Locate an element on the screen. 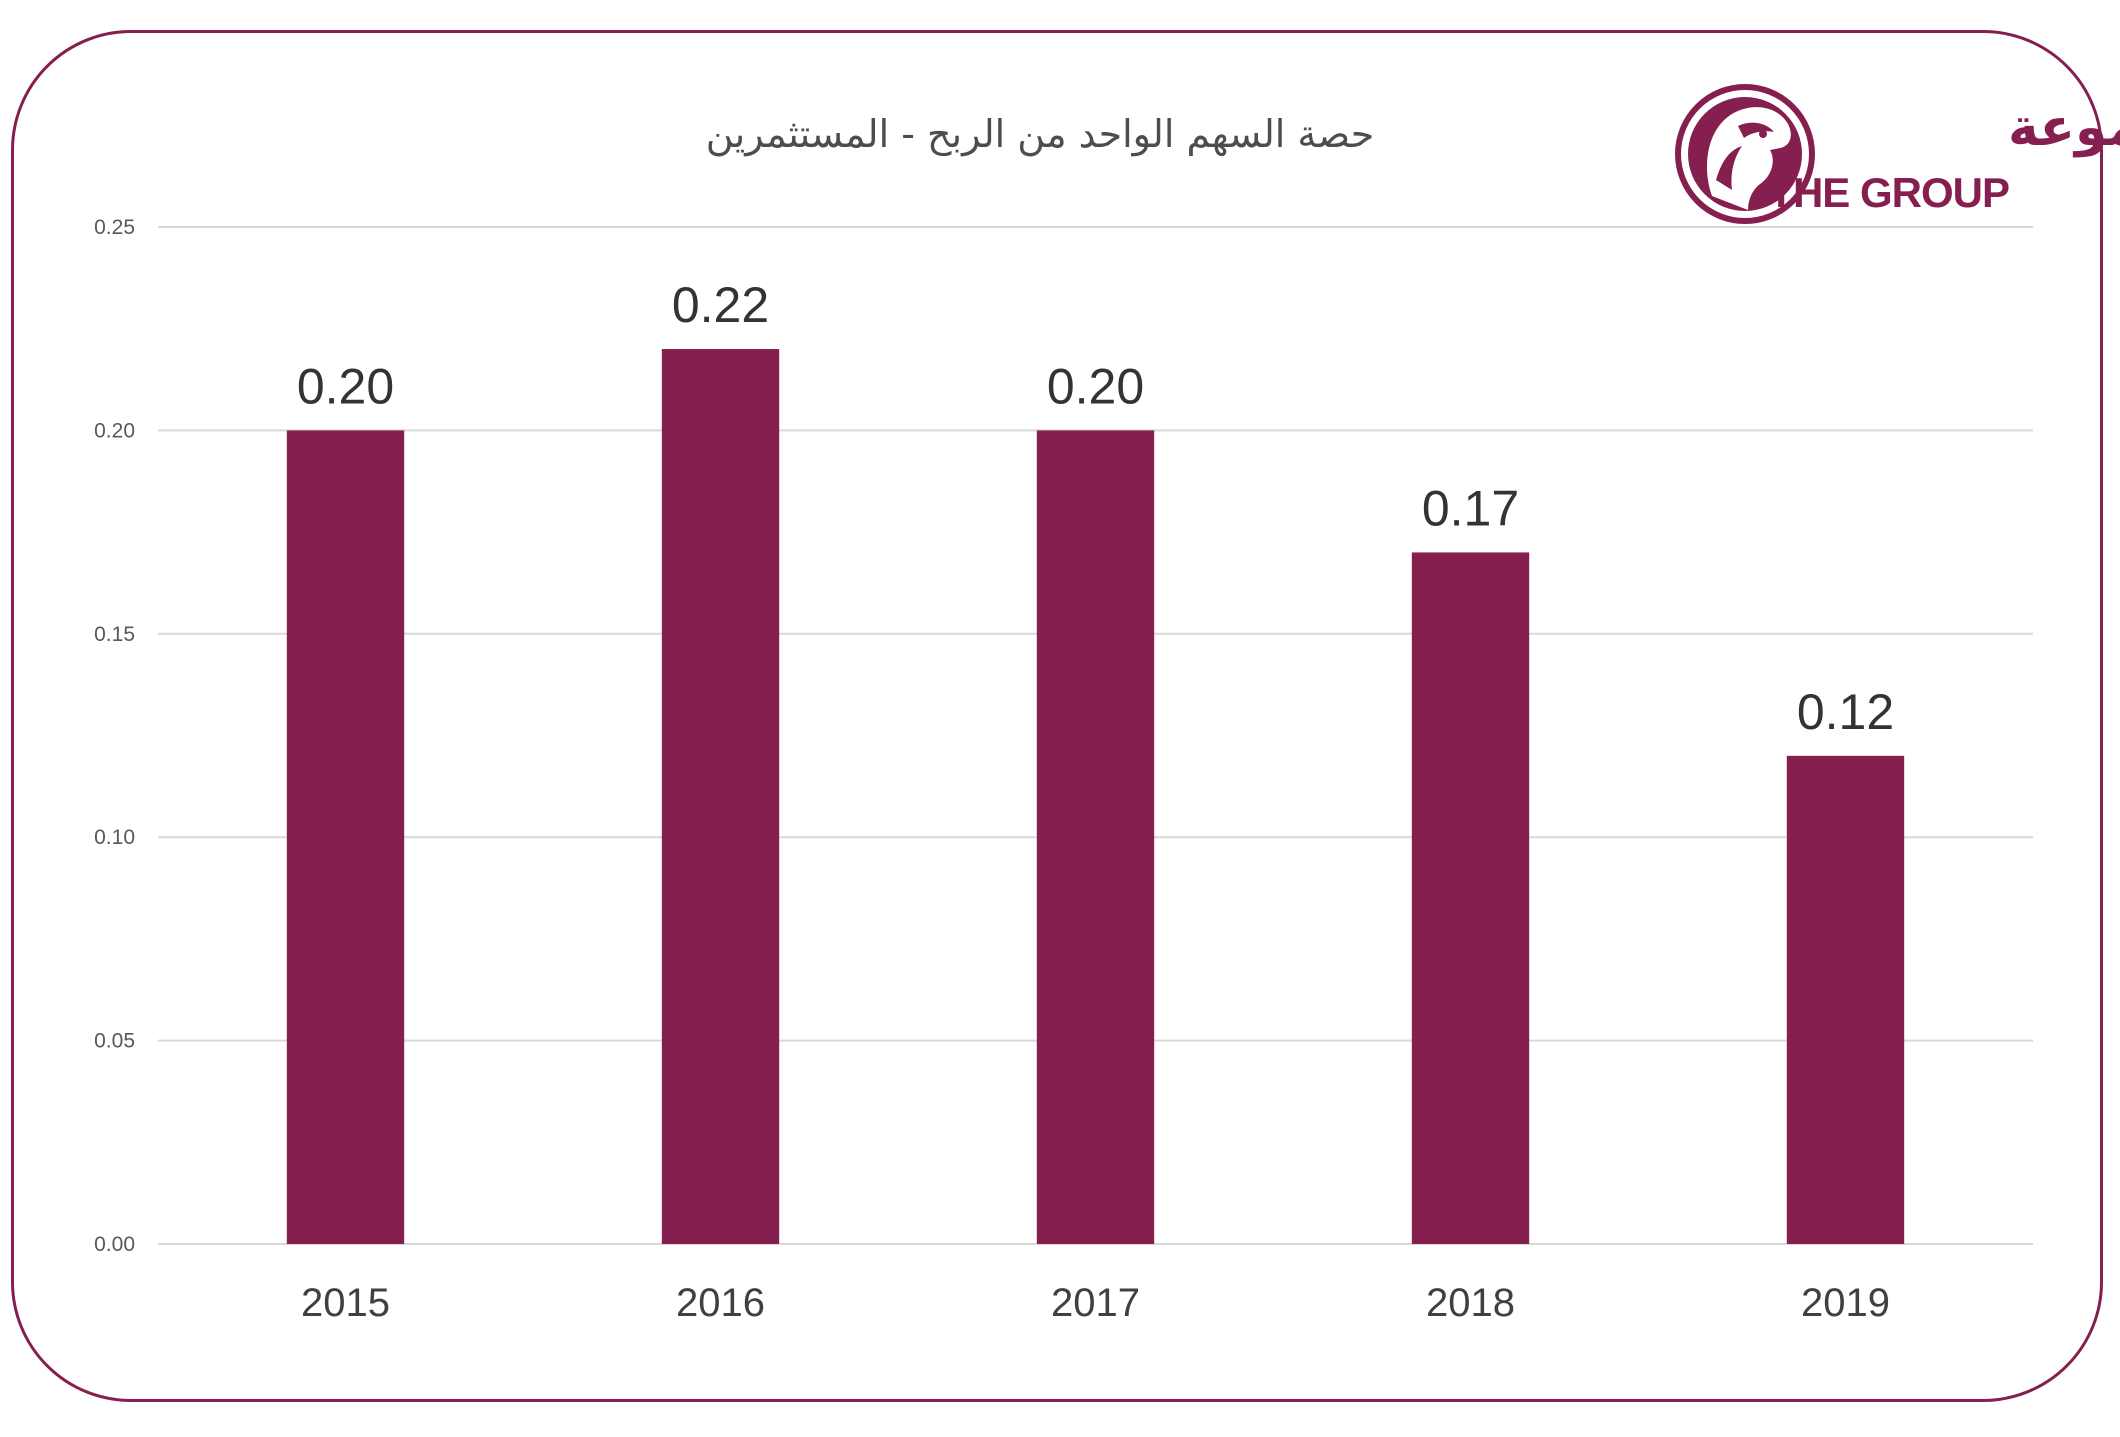  company-logo: المجموعة THE GROUP is located at coordinates (1897, 154).